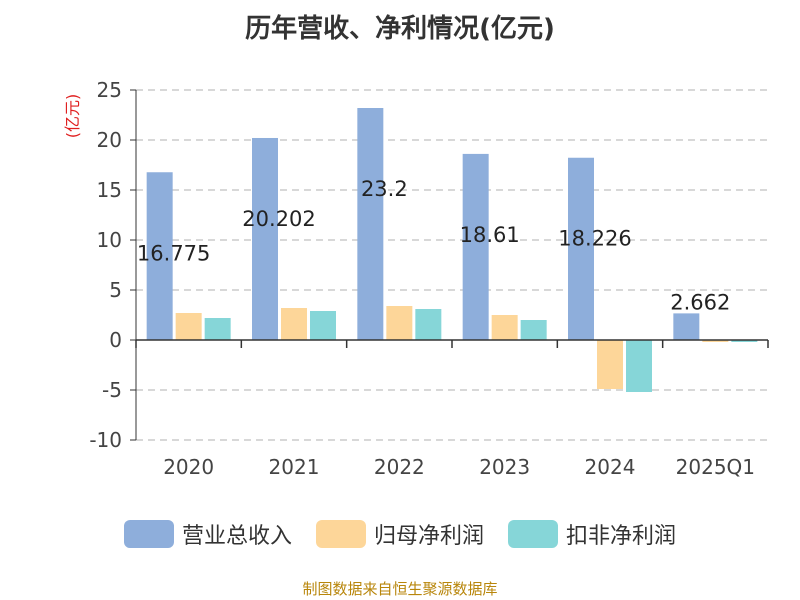 This screenshot has height=600, width=800. Describe the element at coordinates (115, 340) in the screenshot. I see `y-tick-label: 0` at that location.